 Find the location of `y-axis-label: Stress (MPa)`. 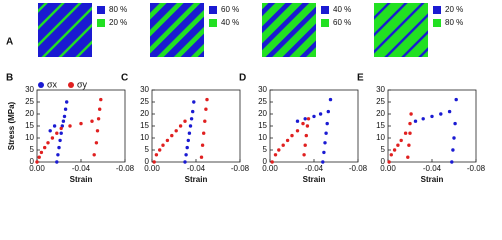

y-axis-label: Stress (MPa) is located at coordinates (11, 125).